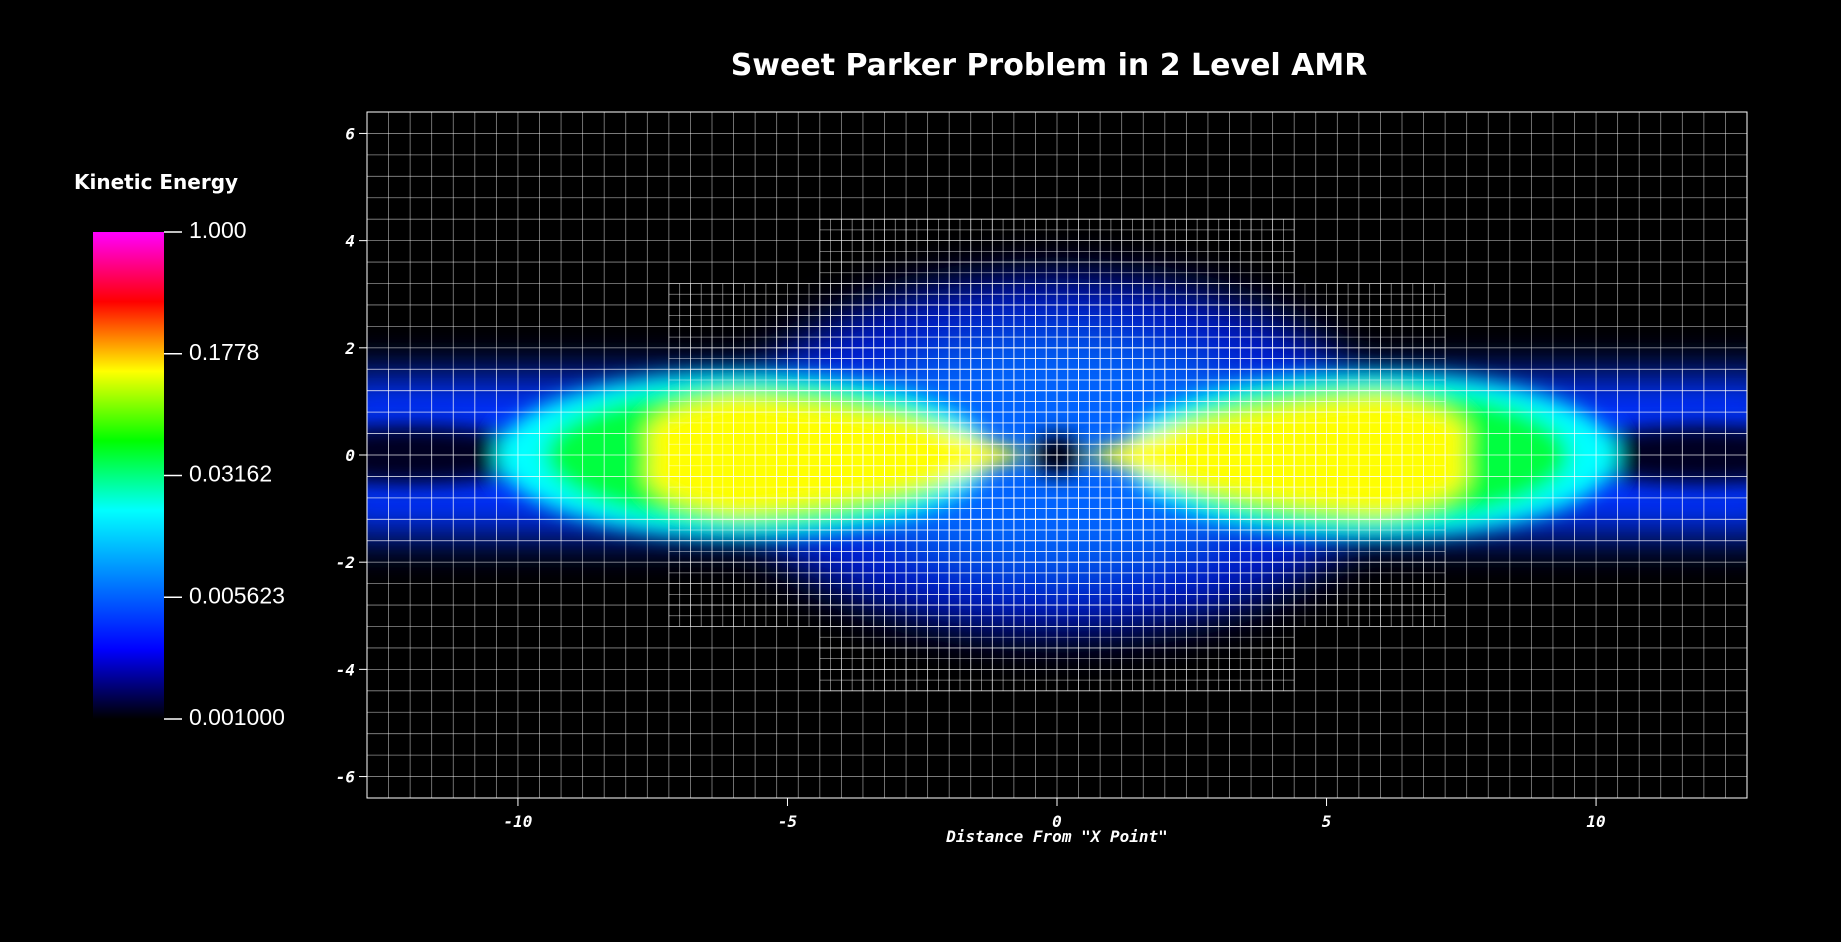 This screenshot has height=942, width=1841. I want to click on colorbar-tick-label: 0.001000, so click(237, 717).